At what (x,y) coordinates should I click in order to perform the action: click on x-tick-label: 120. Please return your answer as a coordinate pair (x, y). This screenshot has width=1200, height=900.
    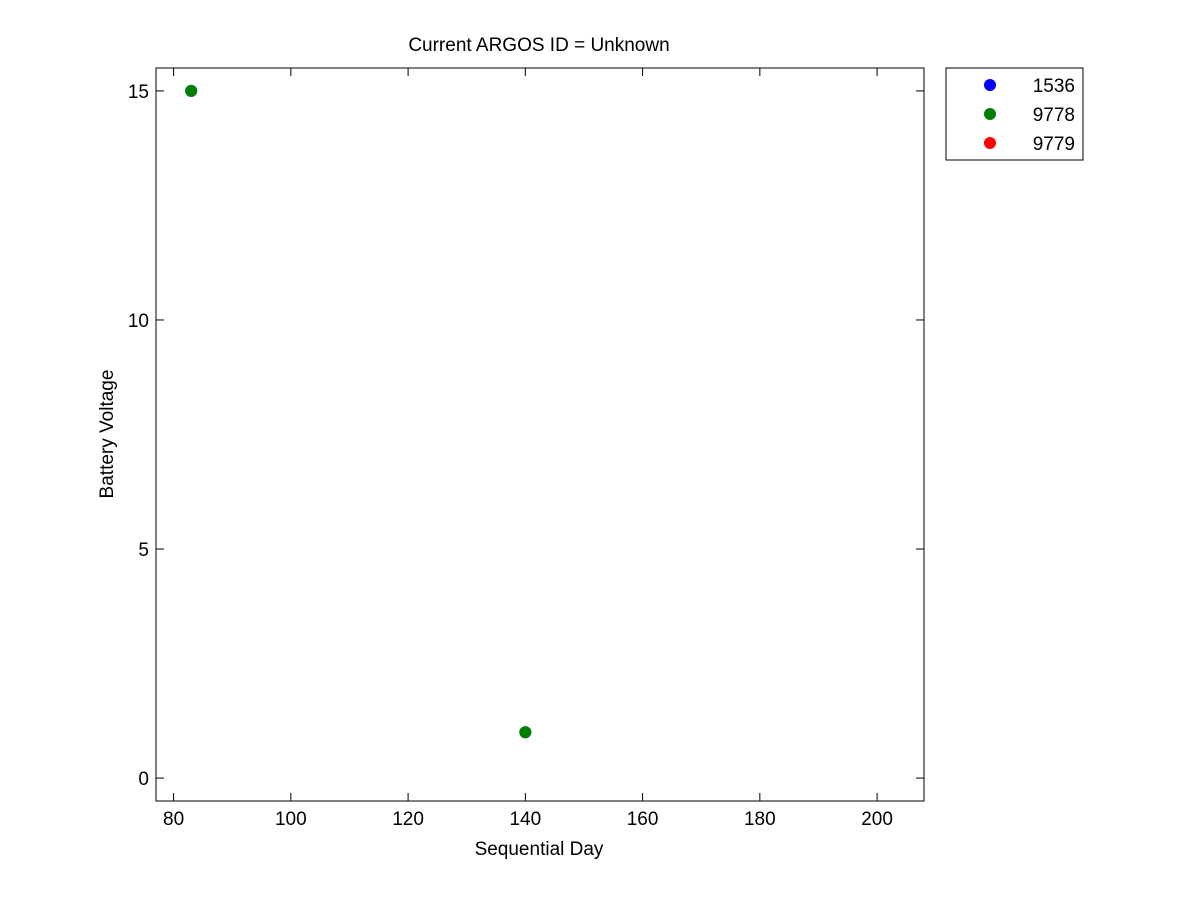
    Looking at the image, I should click on (408, 819).